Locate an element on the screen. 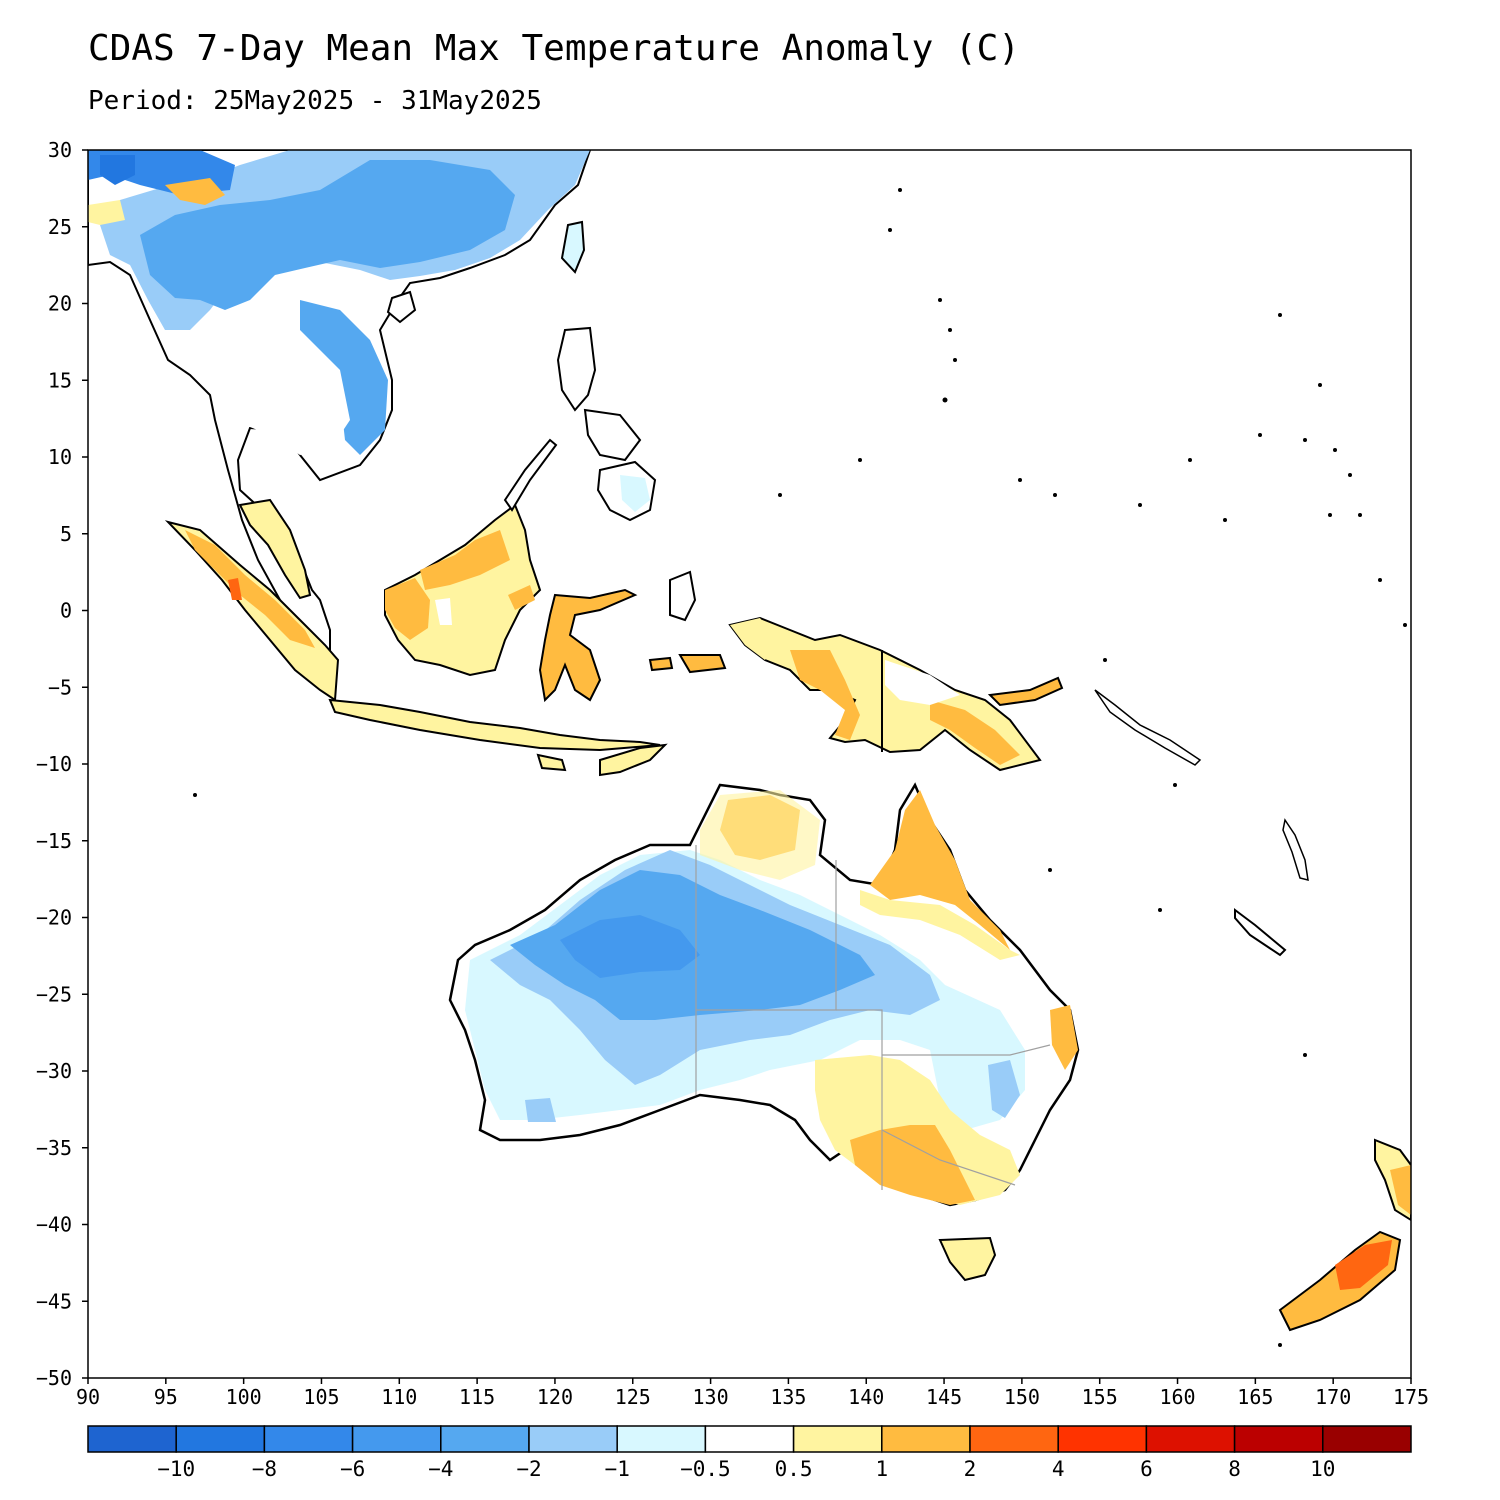 The width and height of the screenshot is (1500, 1500). x-tick-label: 170 is located at coordinates (1333, 1397).